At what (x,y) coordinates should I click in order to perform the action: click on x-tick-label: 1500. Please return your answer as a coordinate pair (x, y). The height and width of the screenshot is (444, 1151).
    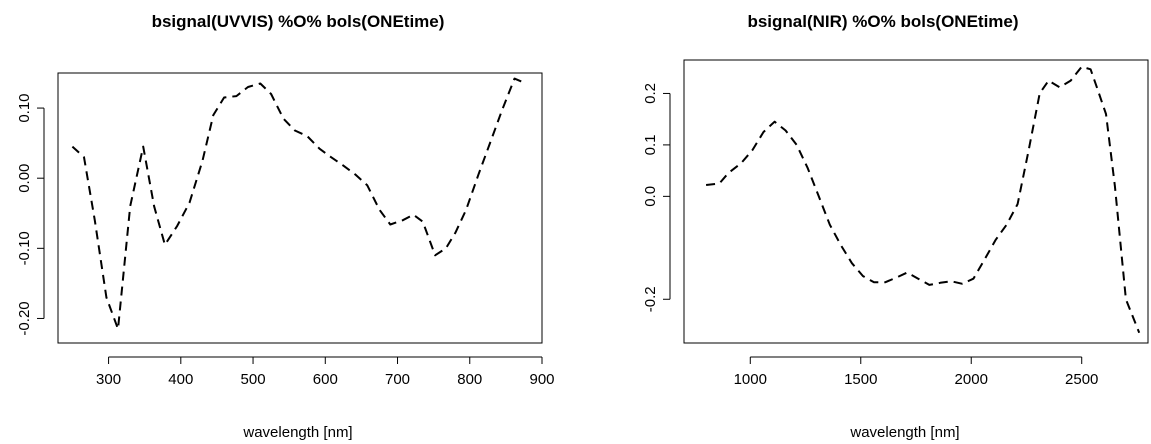
    Looking at the image, I should click on (860, 379).